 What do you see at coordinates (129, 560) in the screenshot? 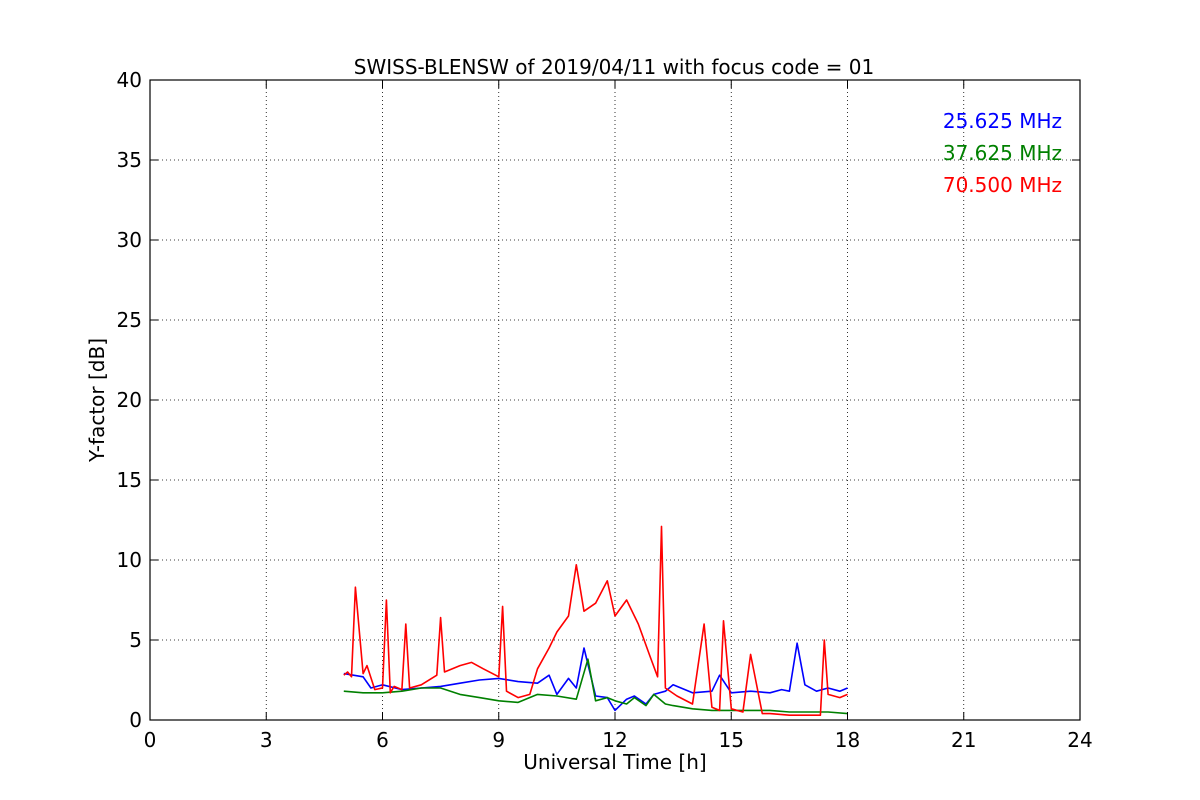
I see `y-tick-label: 10` at bounding box center [129, 560].